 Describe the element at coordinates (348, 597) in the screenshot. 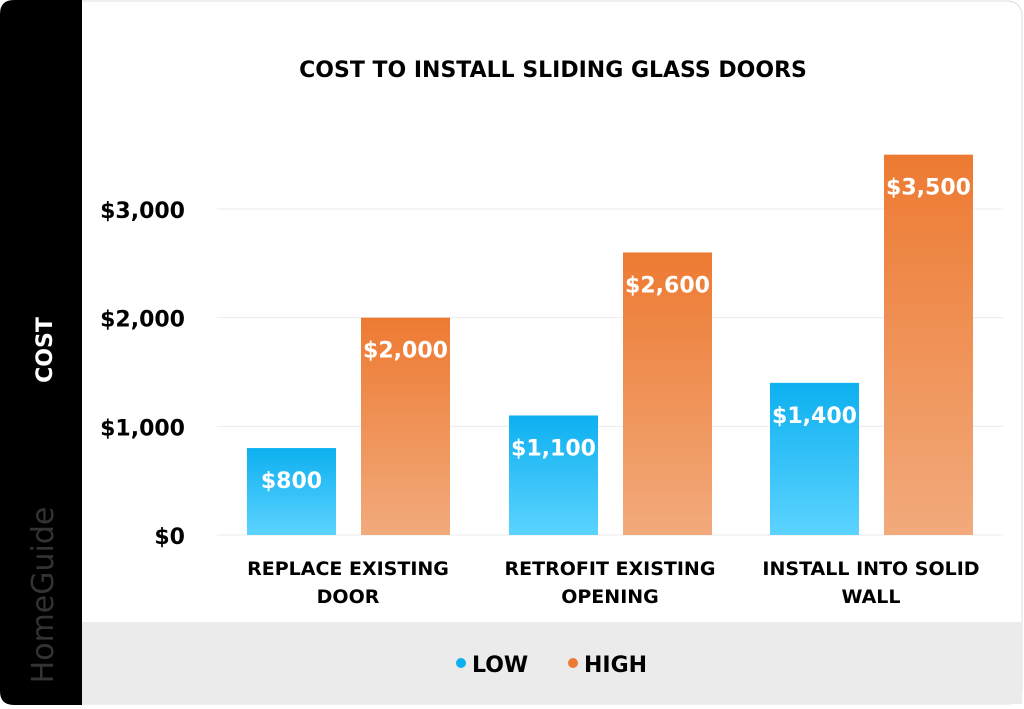

I see `x-tick-label: DOOR` at that location.